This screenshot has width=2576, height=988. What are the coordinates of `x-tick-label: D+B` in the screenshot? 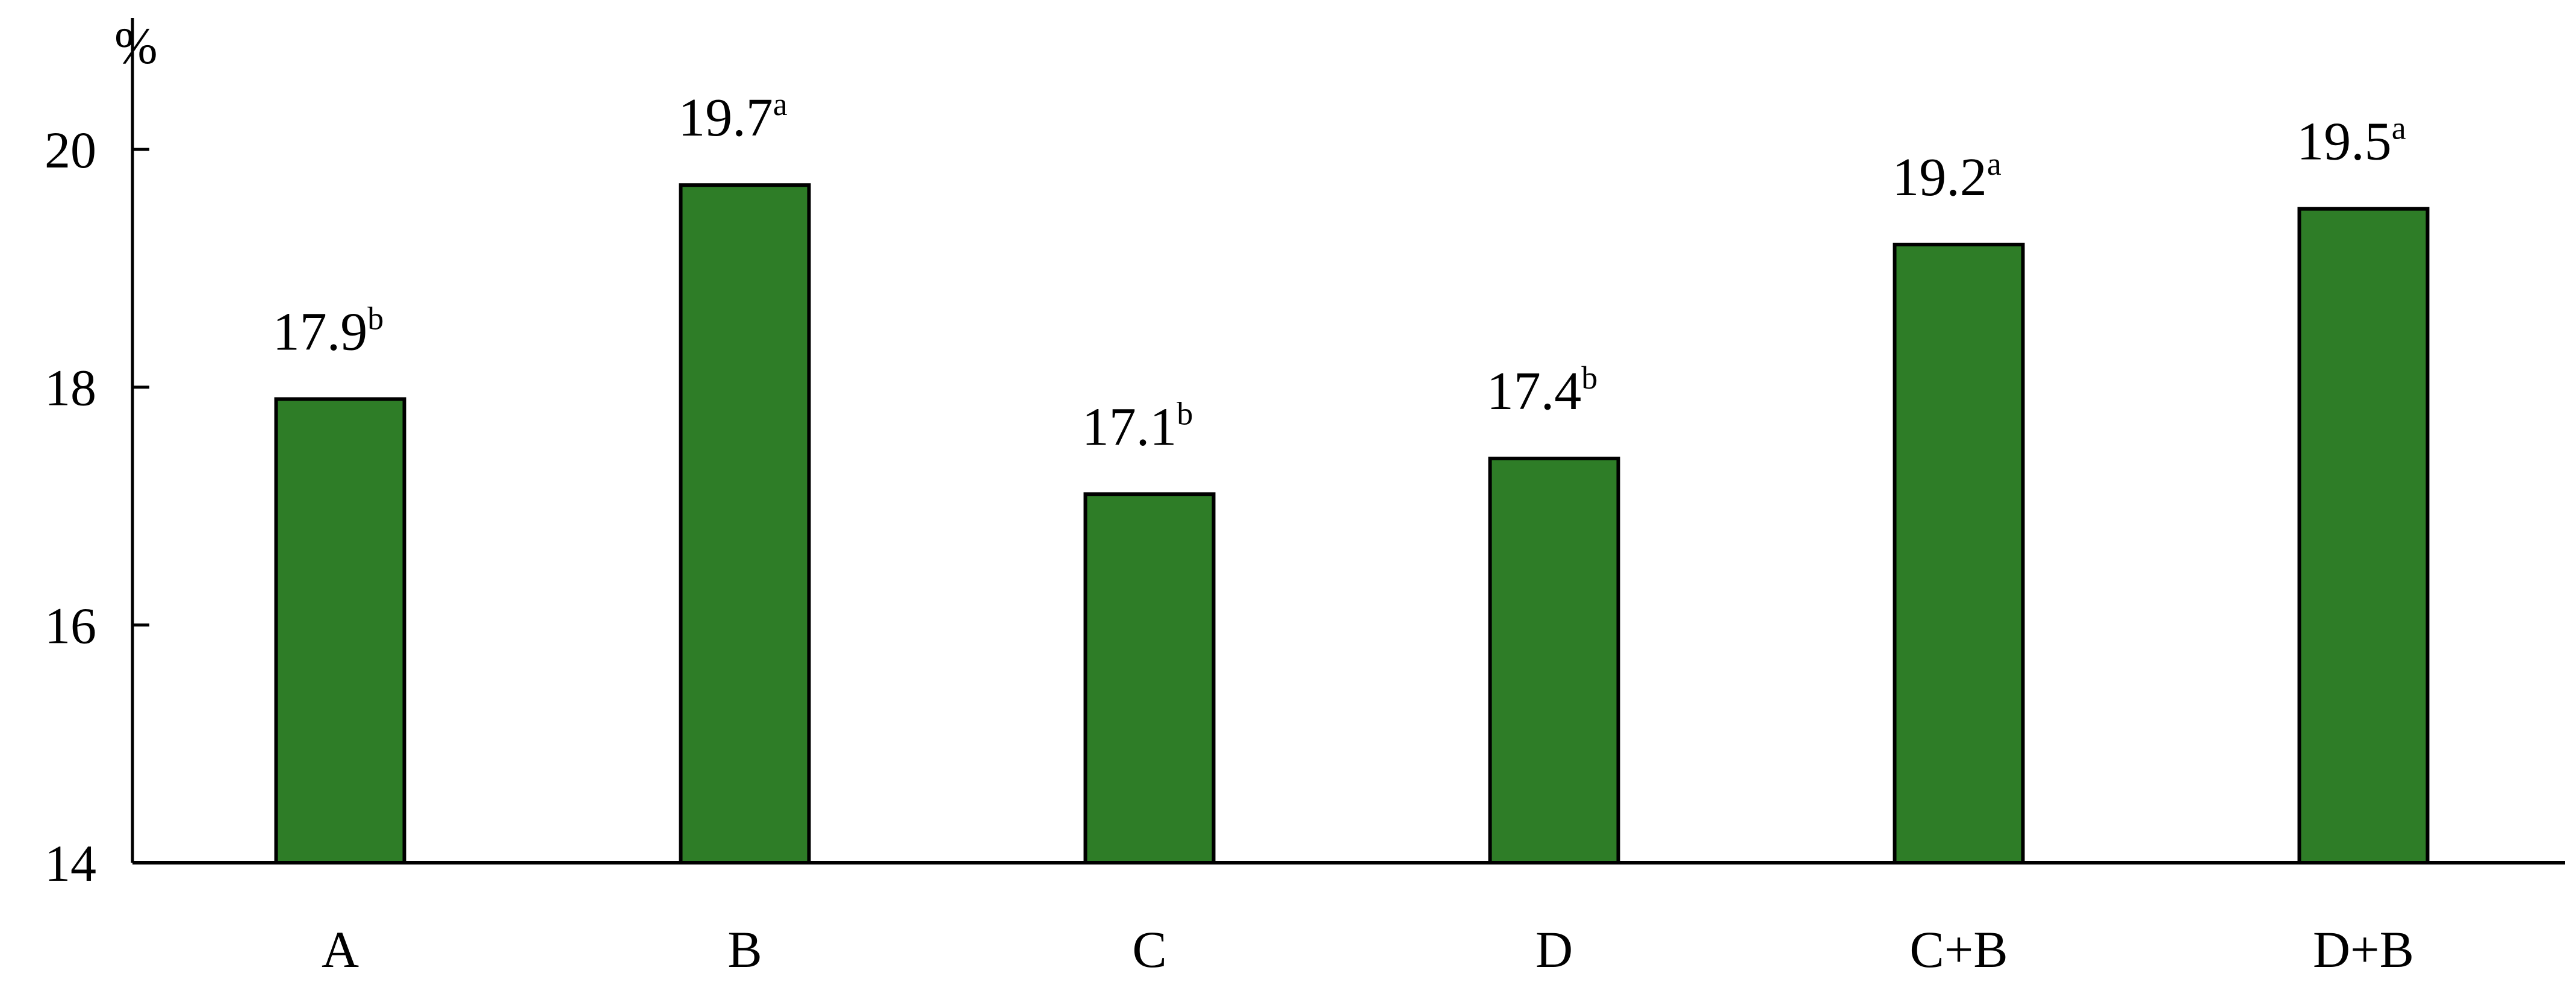 It's located at (2364, 949).